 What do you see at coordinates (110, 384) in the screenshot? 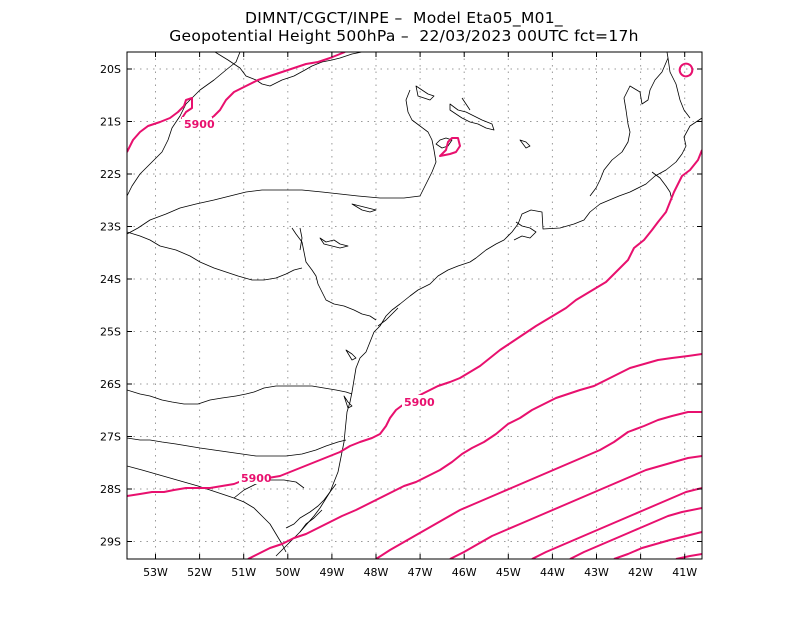
I see `latitude-tick-label: 26S` at bounding box center [110, 384].